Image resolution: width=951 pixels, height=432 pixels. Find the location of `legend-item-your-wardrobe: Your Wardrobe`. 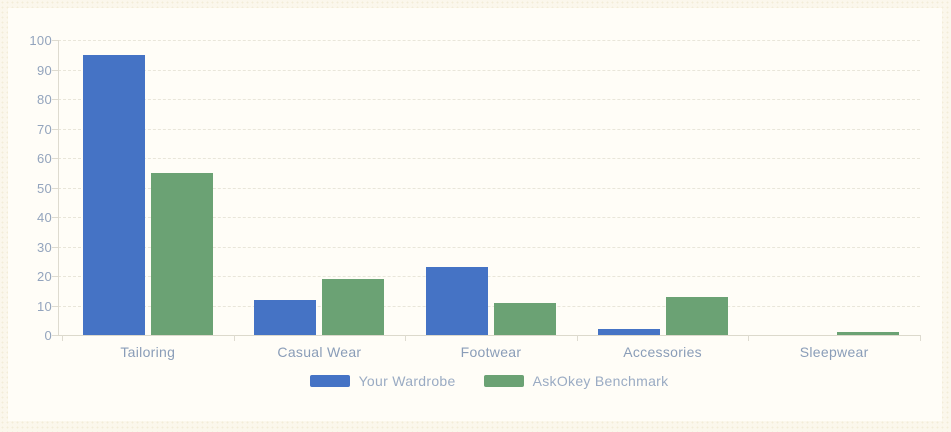

legend-item-your-wardrobe: Your Wardrobe is located at coordinates (382, 381).